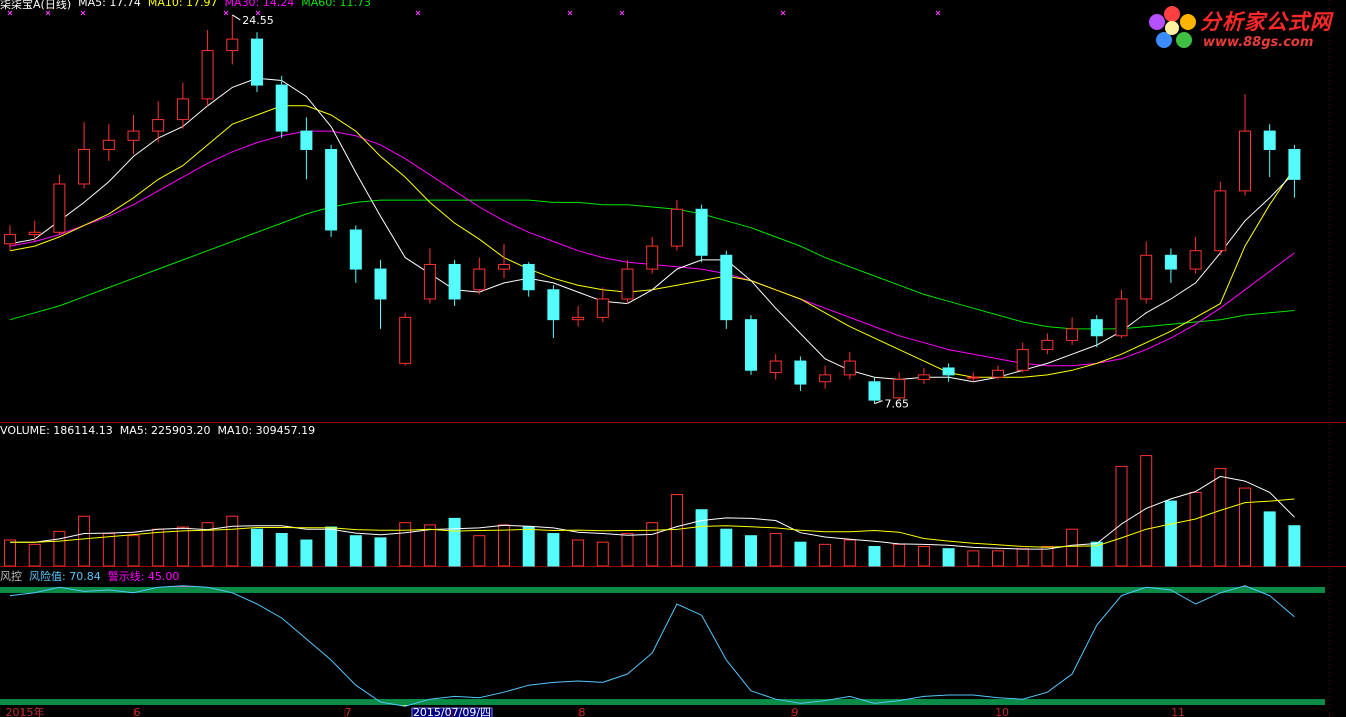 This screenshot has width=1346, height=717. Describe the element at coordinates (582, 711) in the screenshot. I see `x-axis-label: 8` at that location.